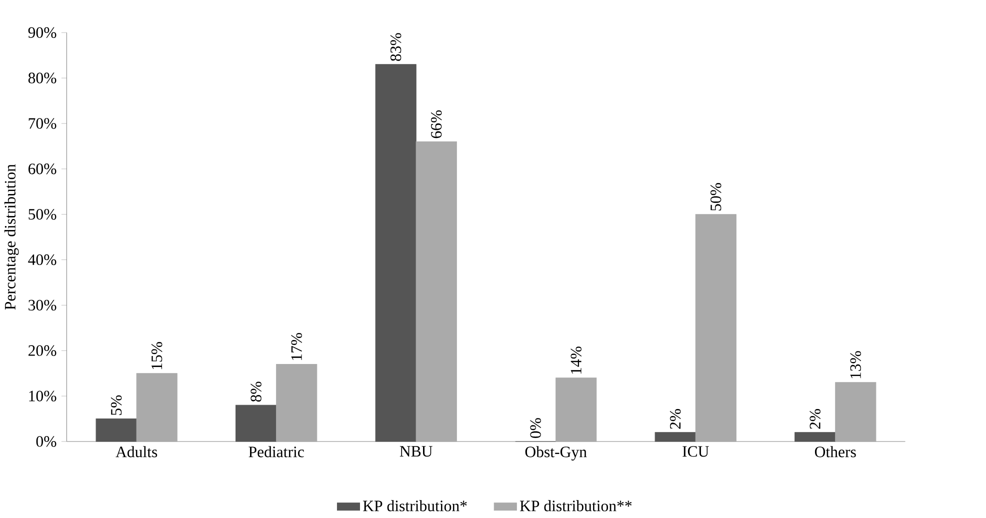 The width and height of the screenshot is (986, 518). Describe the element at coordinates (116, 405) in the screenshot. I see `data-label: 5%` at that location.